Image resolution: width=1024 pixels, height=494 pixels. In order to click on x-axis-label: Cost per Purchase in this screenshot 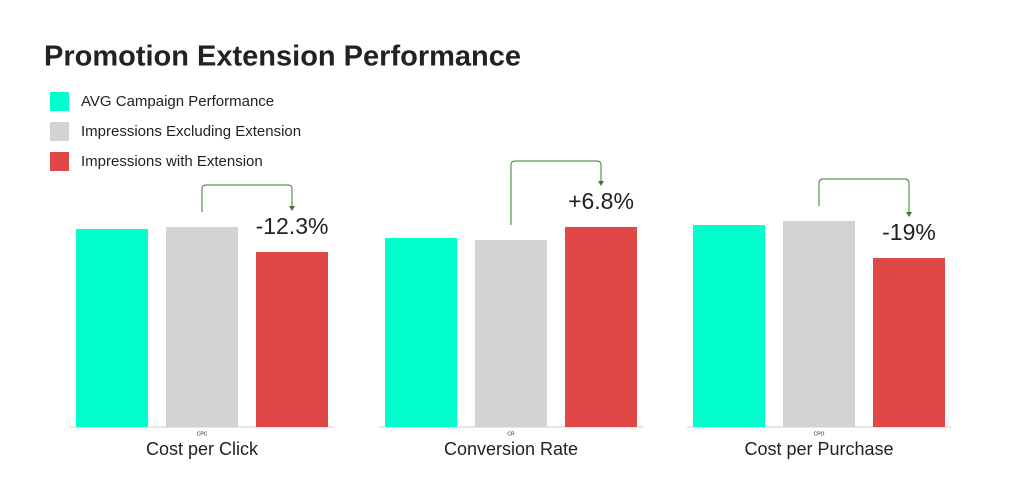, I will do `click(818, 449)`.